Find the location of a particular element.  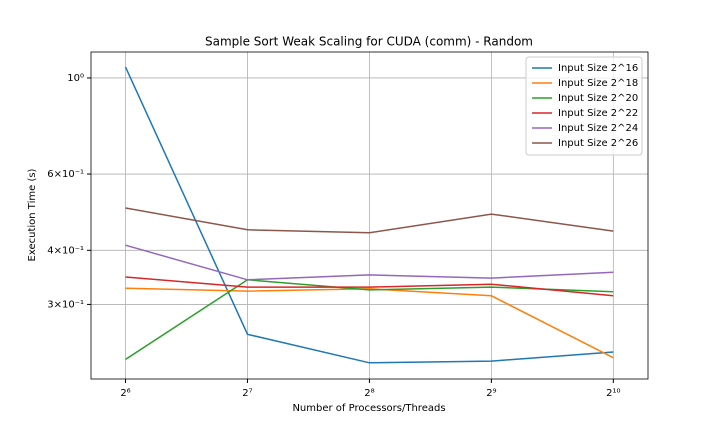

y-tick-label: 10⁰ is located at coordinates (75, 78).